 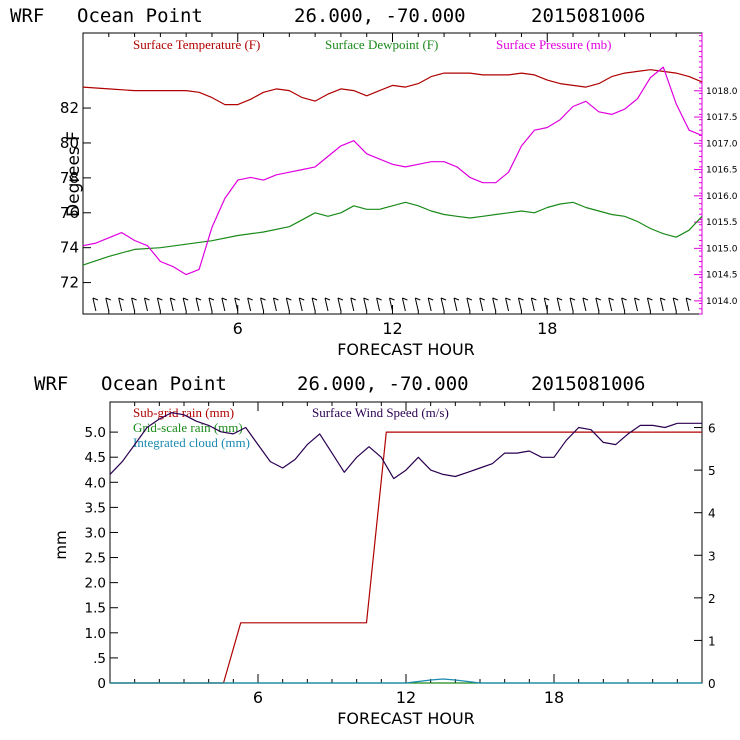 What do you see at coordinates (95, 433) in the screenshot?
I see `y-tick-label: 5.0` at bounding box center [95, 433].